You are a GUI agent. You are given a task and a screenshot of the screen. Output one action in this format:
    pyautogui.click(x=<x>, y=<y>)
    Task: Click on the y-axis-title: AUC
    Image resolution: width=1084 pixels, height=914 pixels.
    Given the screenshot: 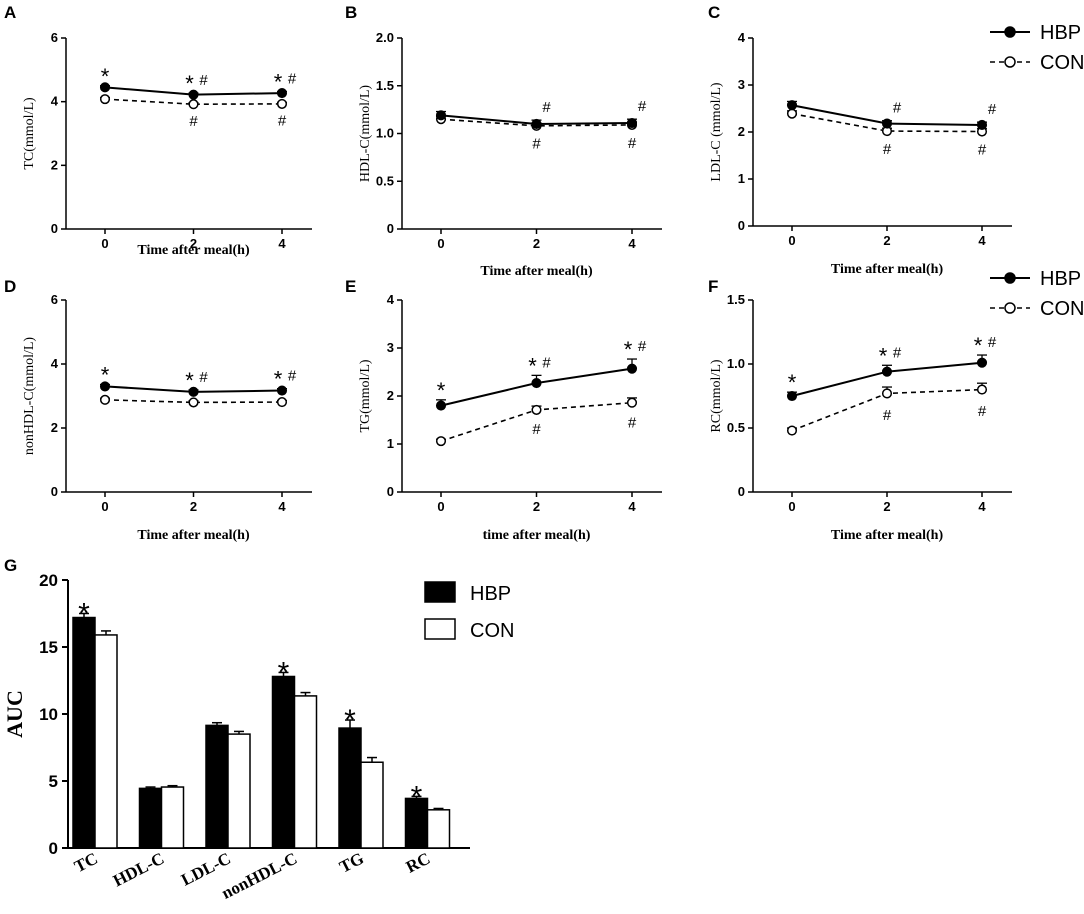 What is the action you would take?
    pyautogui.click(x=14, y=714)
    